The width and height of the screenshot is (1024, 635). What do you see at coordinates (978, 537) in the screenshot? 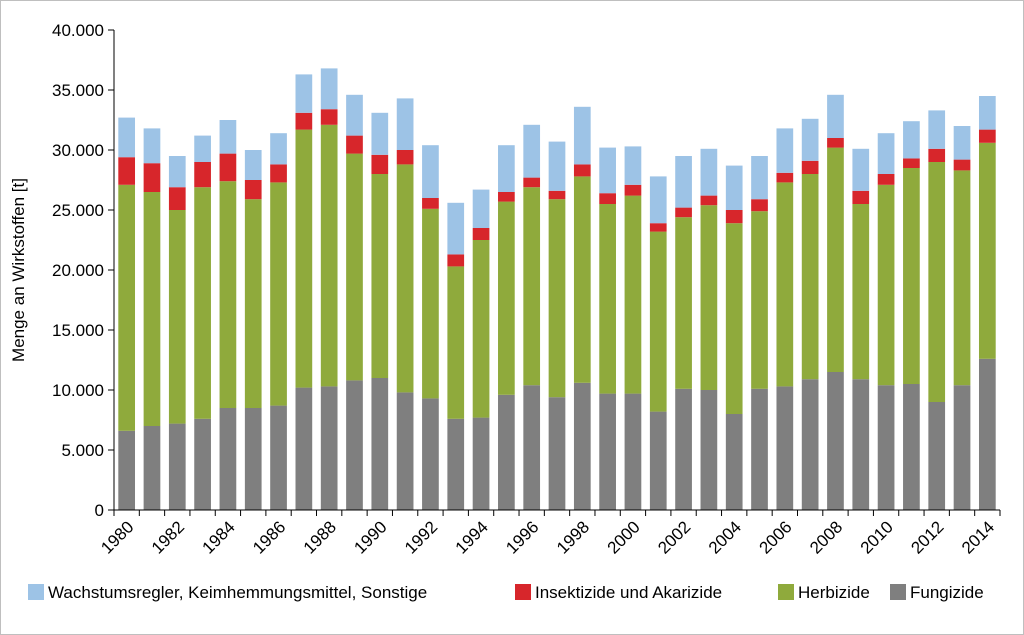
I see `x-tick-label: 2014` at bounding box center [978, 537].